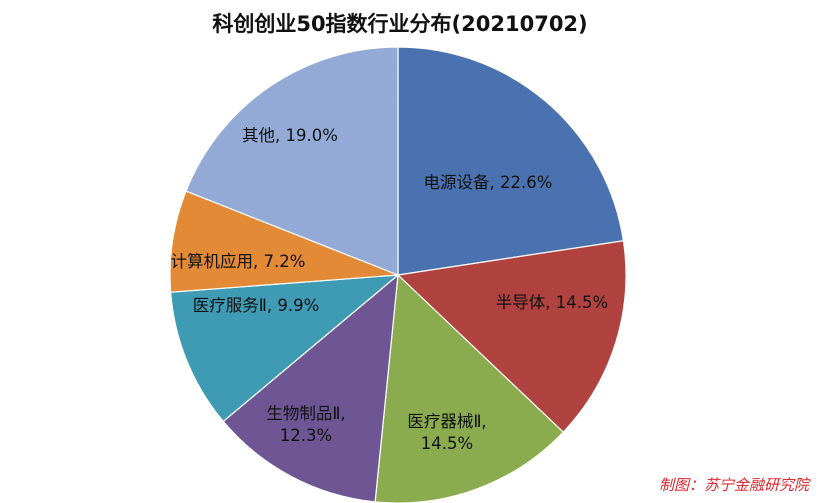 This screenshot has height=503, width=819. What do you see at coordinates (256, 305) in the screenshot?
I see `slice-label: 医疗服务Ⅱ, 9.9%` at bounding box center [256, 305].